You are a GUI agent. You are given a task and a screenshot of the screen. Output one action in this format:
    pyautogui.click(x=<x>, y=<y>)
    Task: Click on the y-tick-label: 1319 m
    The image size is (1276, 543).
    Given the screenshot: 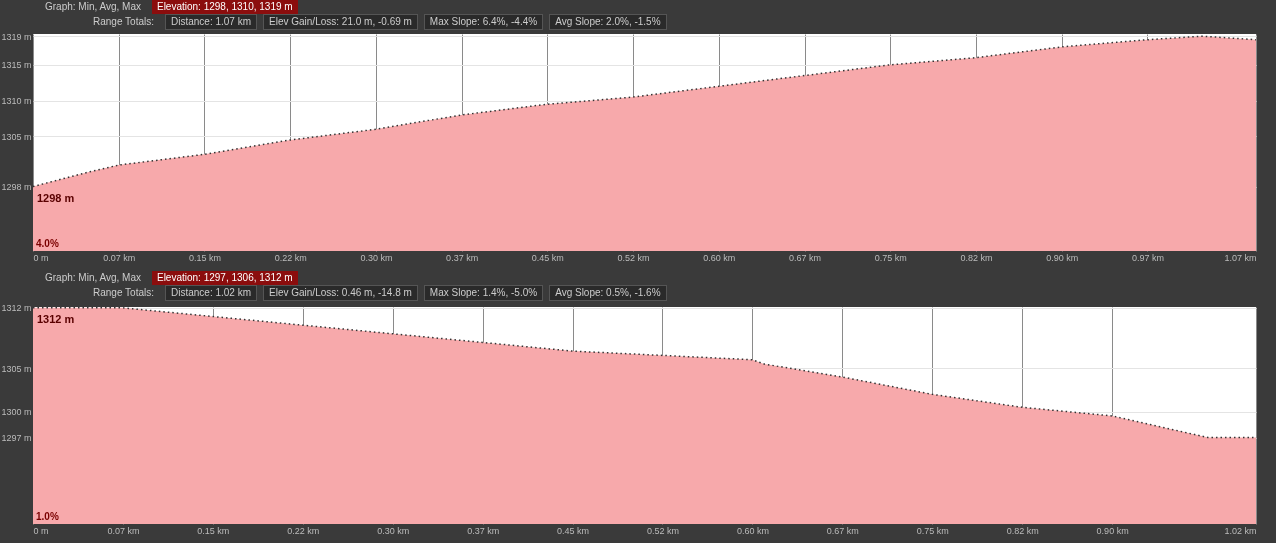 What is the action you would take?
    pyautogui.click(x=16, y=36)
    